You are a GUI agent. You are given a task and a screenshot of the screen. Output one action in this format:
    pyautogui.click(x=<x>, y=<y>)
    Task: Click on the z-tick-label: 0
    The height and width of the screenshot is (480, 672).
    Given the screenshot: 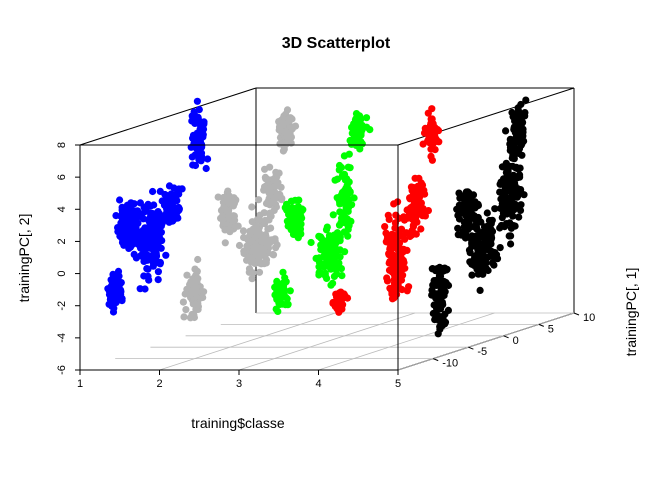 What is the action you would take?
    pyautogui.click(x=516, y=341)
    